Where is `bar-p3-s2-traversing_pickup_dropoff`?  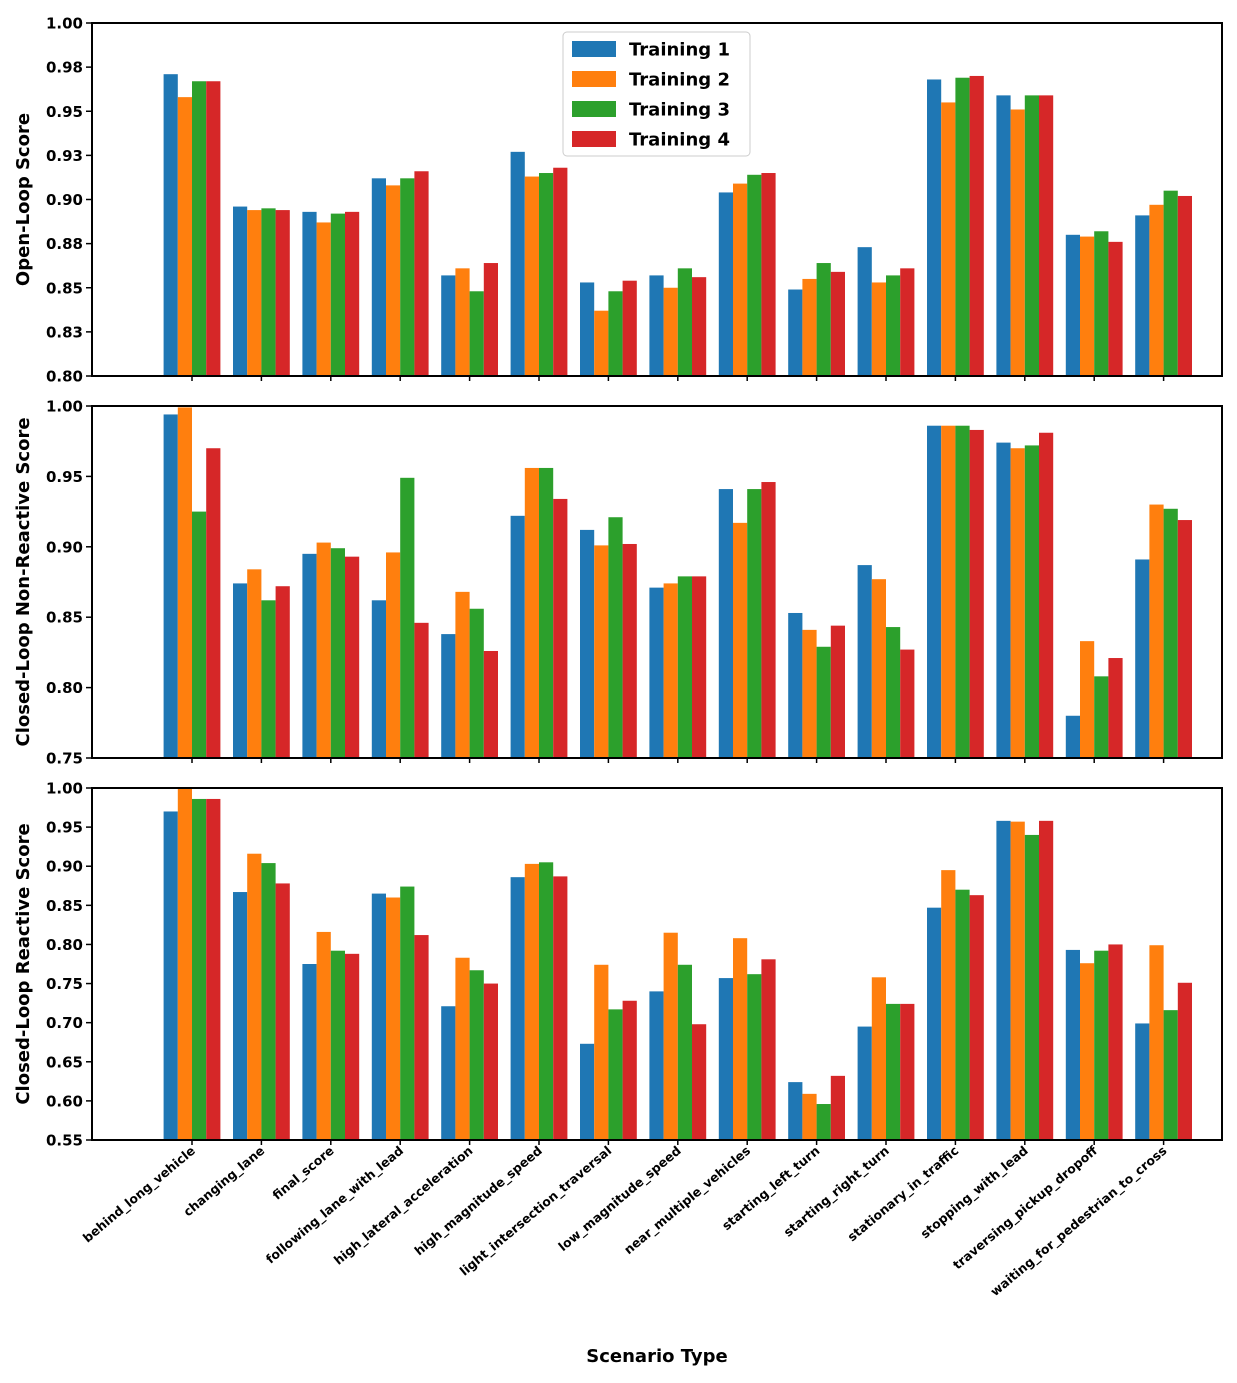
bar-p3-s2-traversing_pickup_dropoff is located at coordinates (1087, 1051).